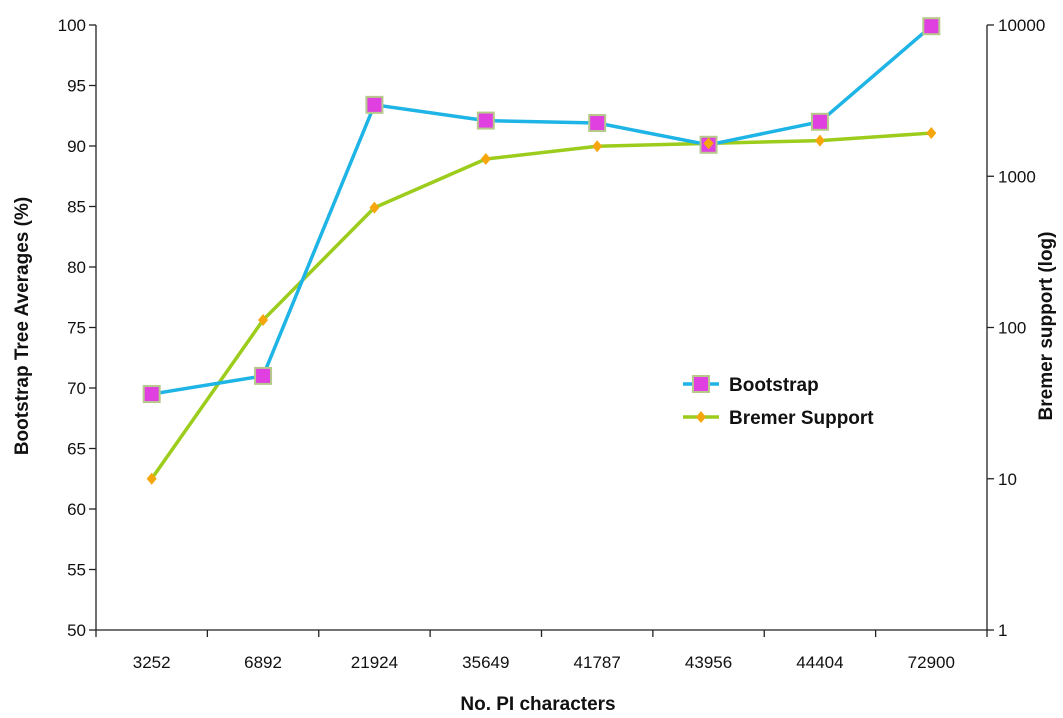 The width and height of the screenshot is (1063, 718). What do you see at coordinates (72, 25) in the screenshot?
I see `y-tick-label: 100` at bounding box center [72, 25].